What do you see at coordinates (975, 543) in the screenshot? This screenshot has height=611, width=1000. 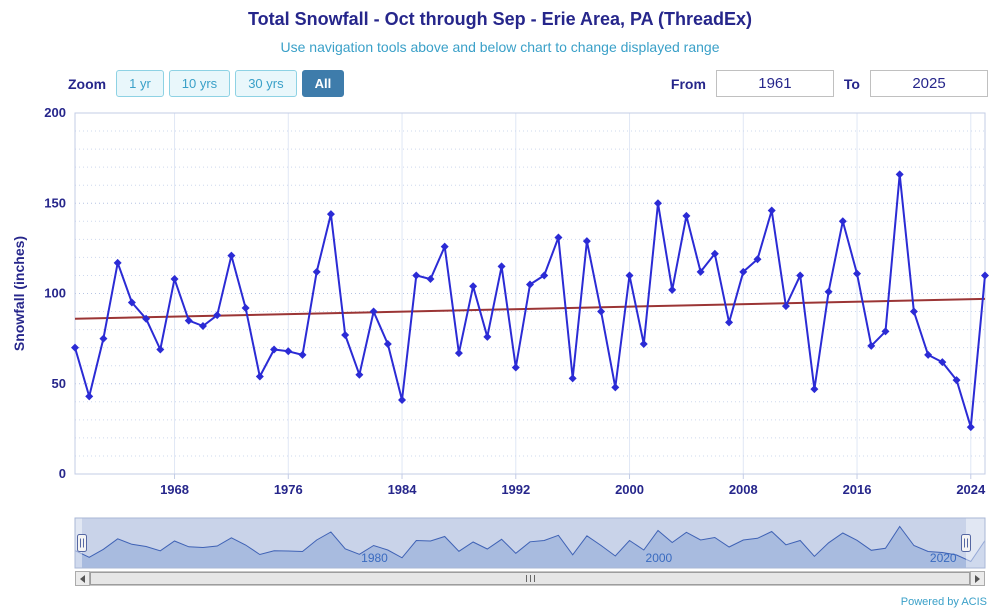 I see `navigator-mask-right` at bounding box center [975, 543].